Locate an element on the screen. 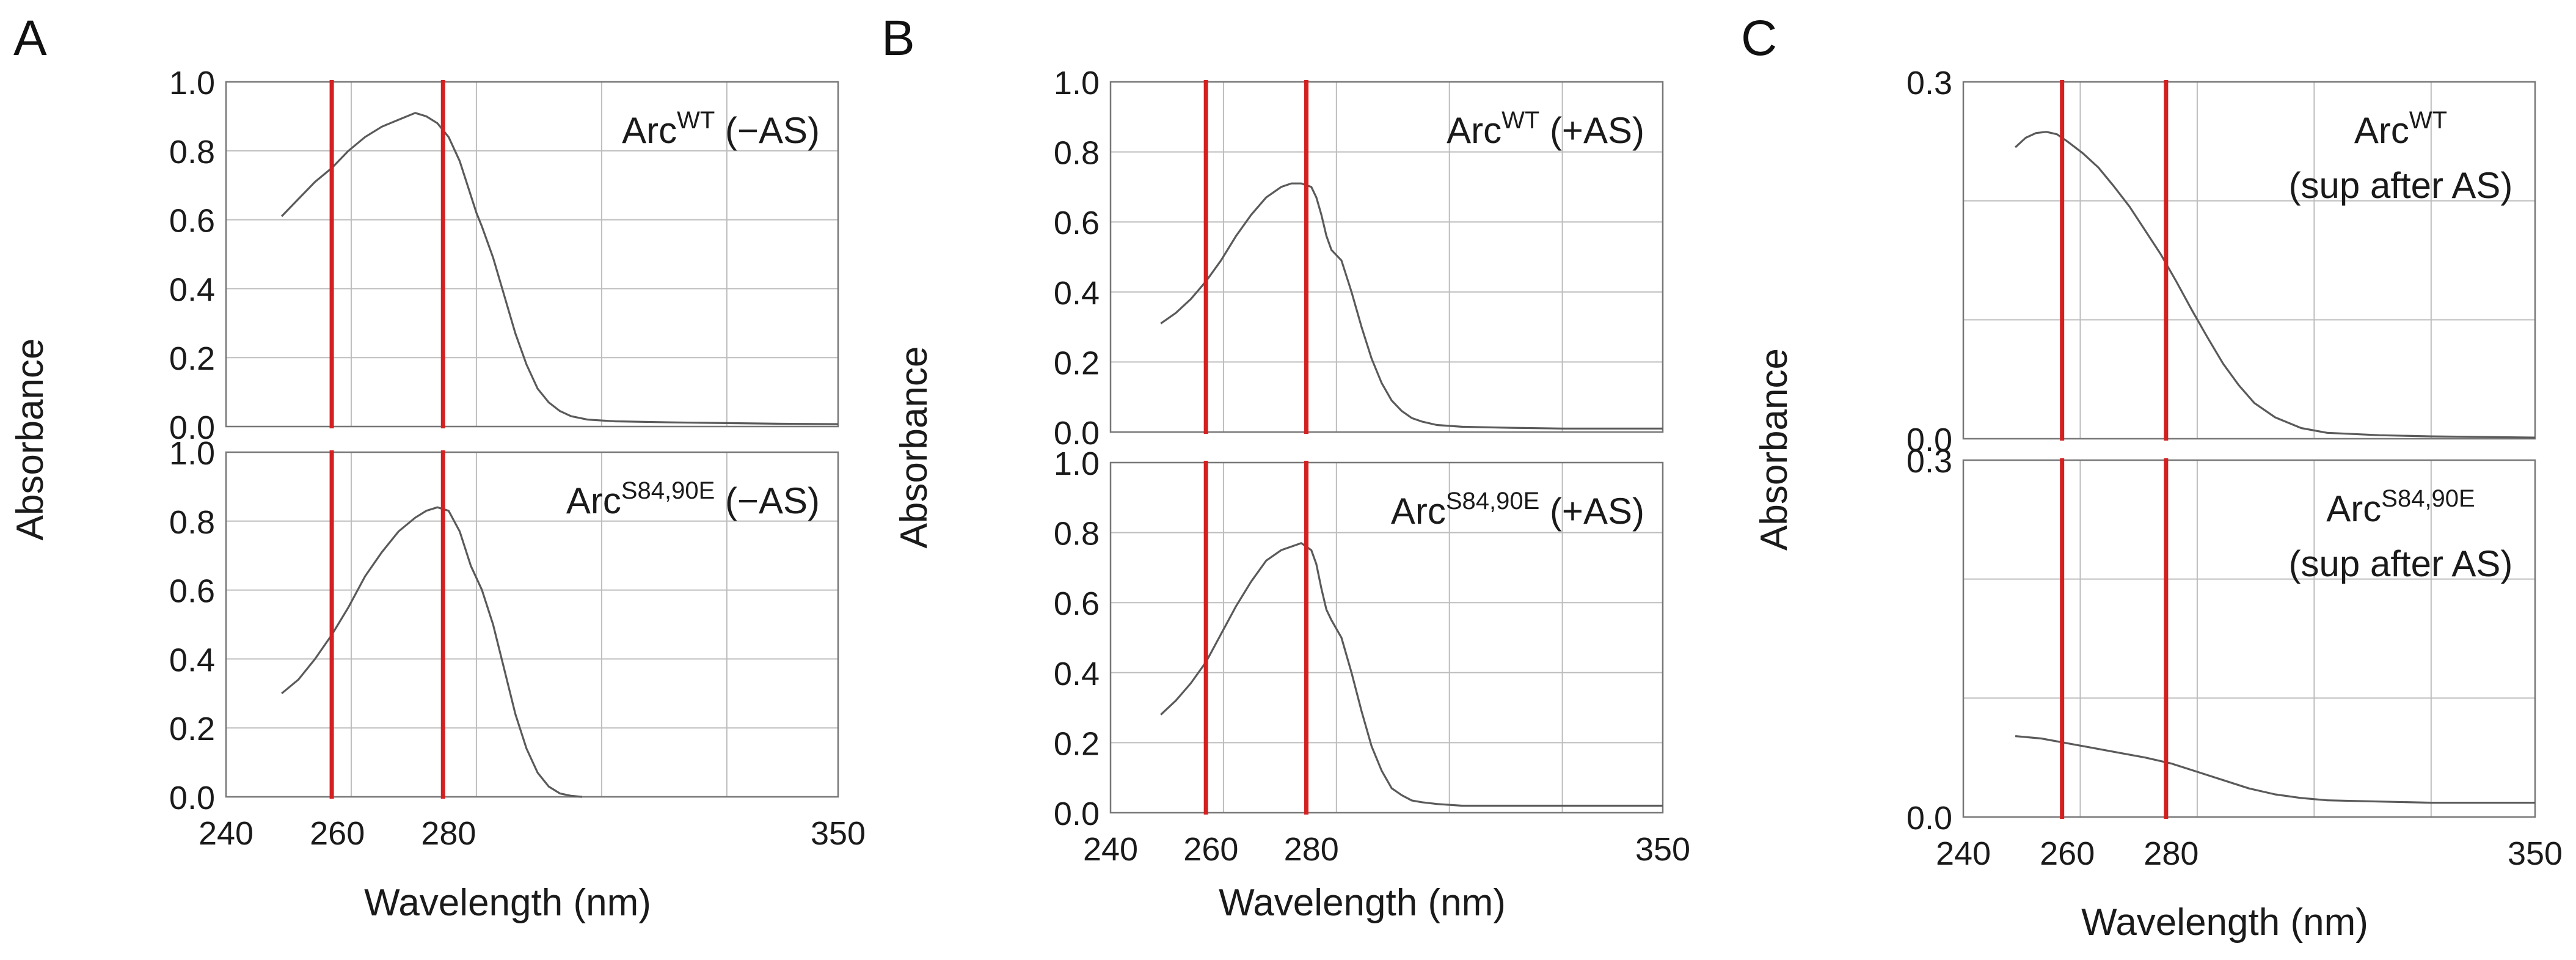 This screenshot has width=2576, height=960. series-label: ArcS84,90E (−AS) is located at coordinates (693, 499).